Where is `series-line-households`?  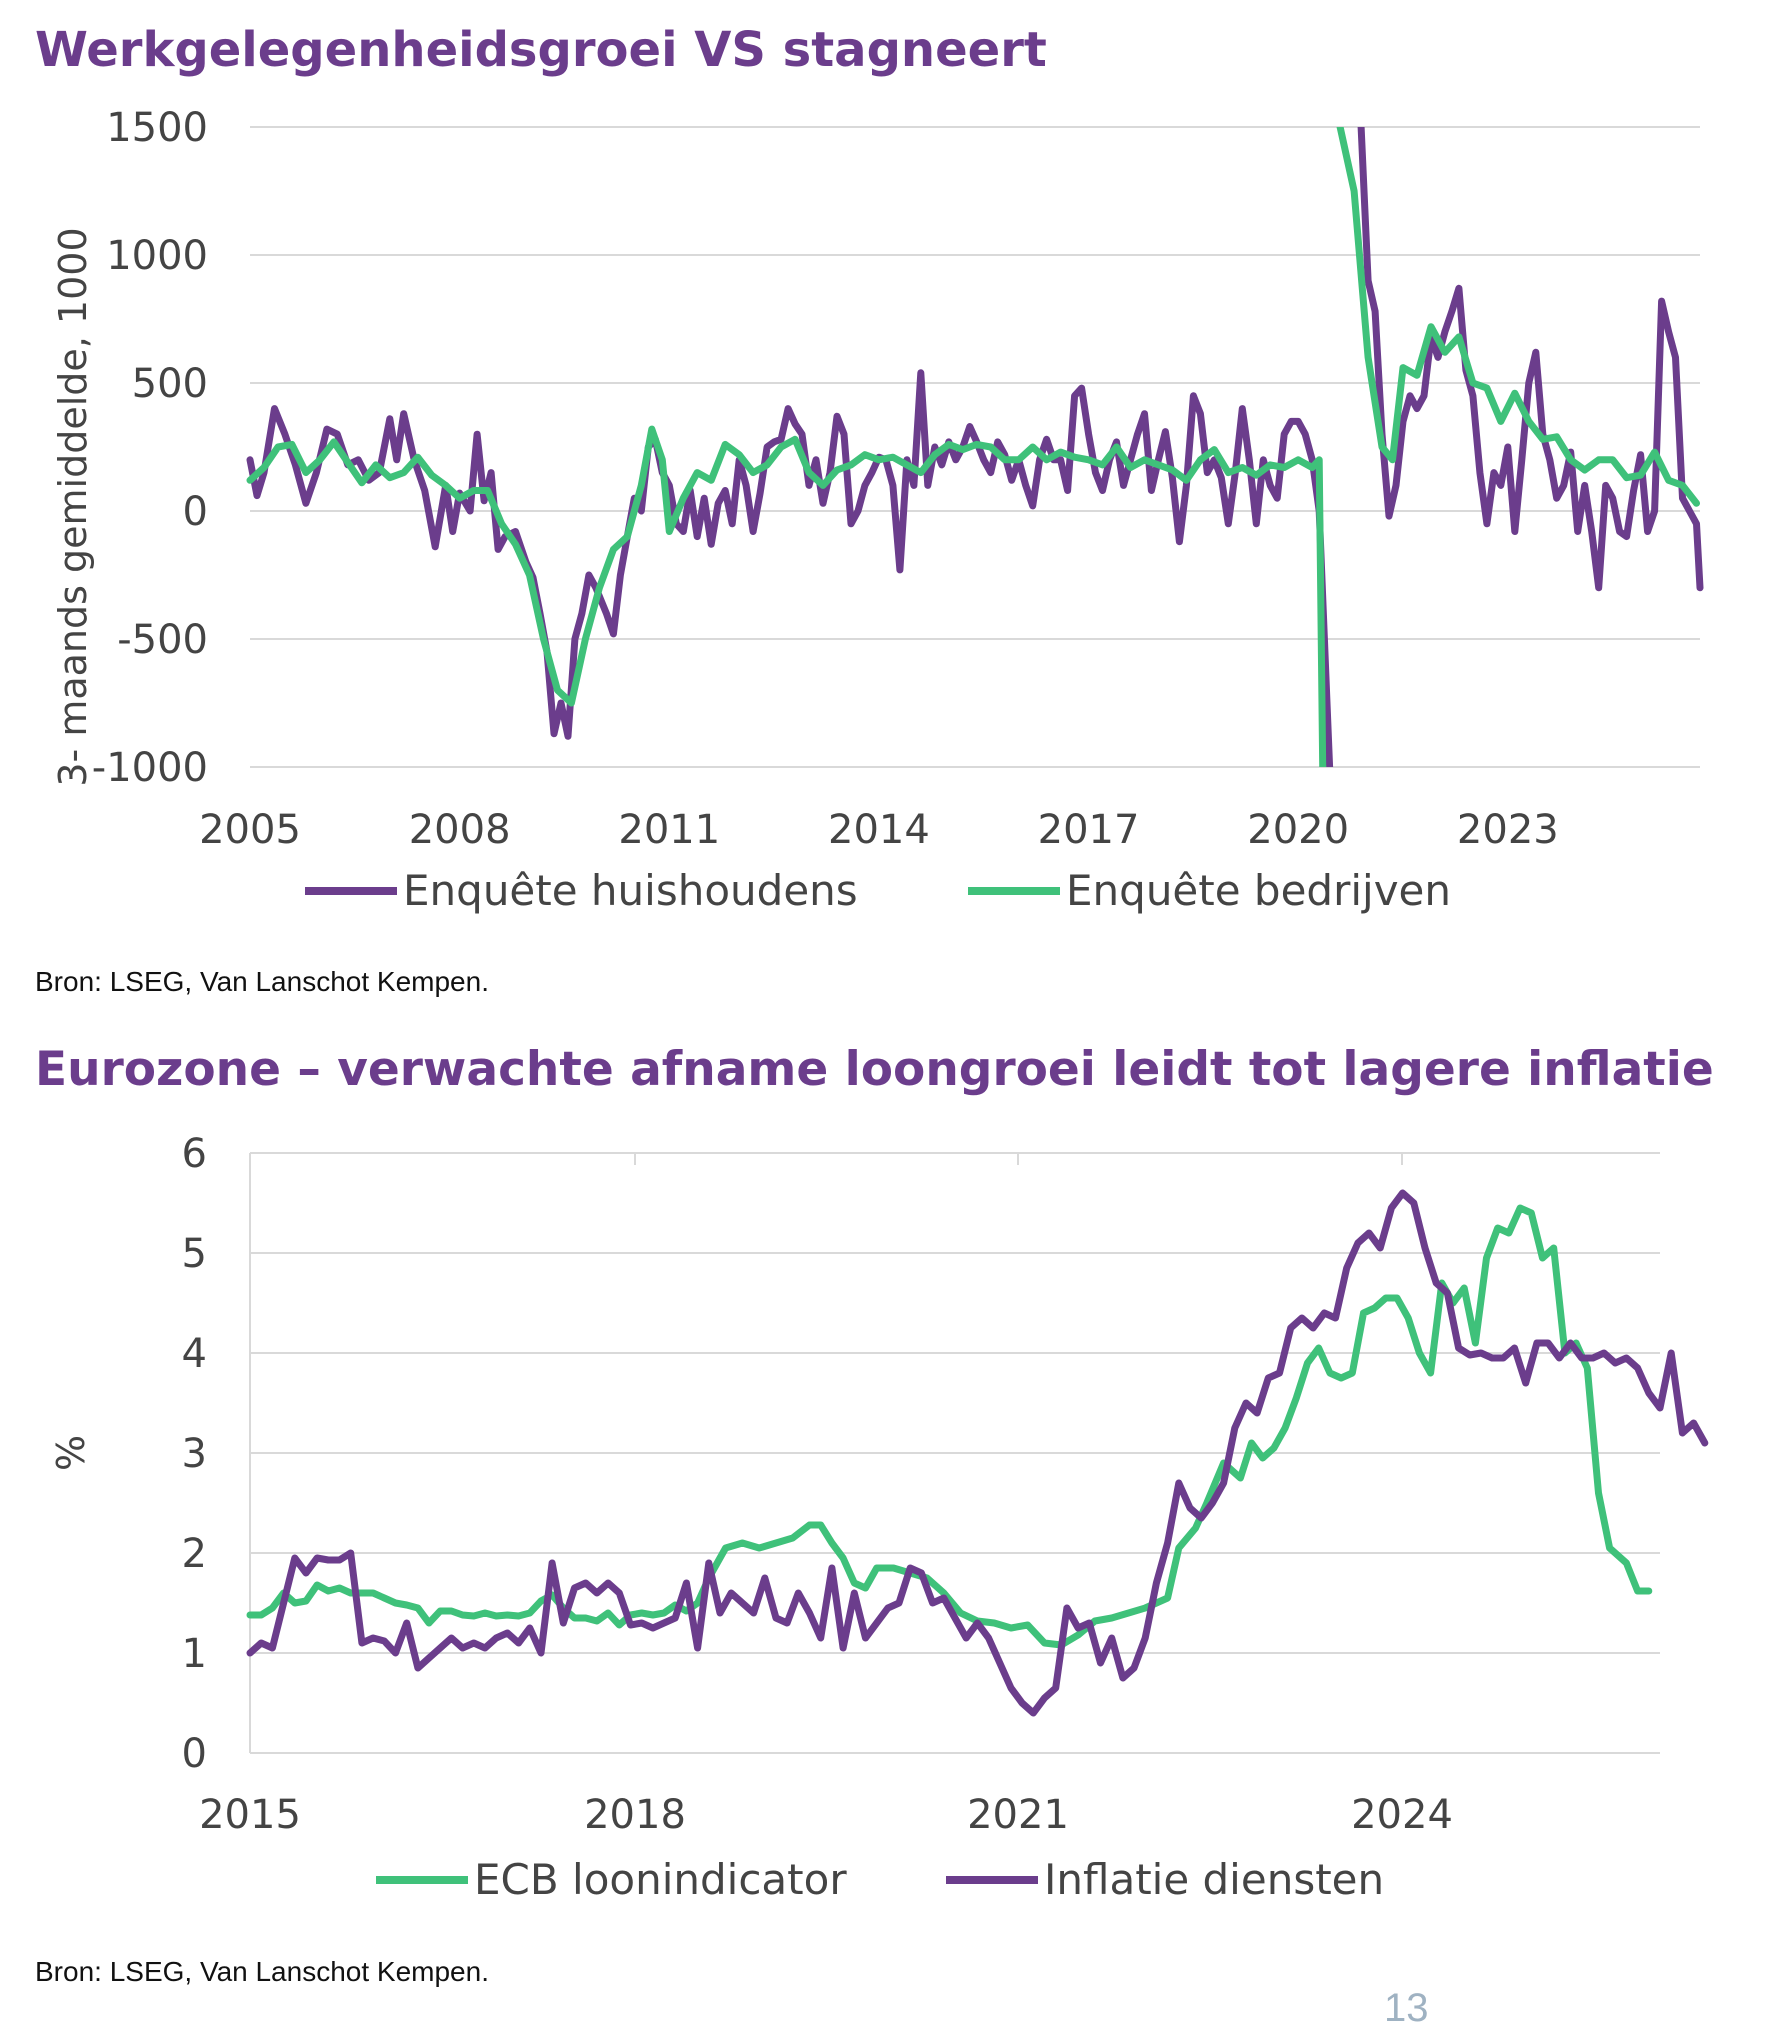
series-line-households is located at coordinates (790, 568).